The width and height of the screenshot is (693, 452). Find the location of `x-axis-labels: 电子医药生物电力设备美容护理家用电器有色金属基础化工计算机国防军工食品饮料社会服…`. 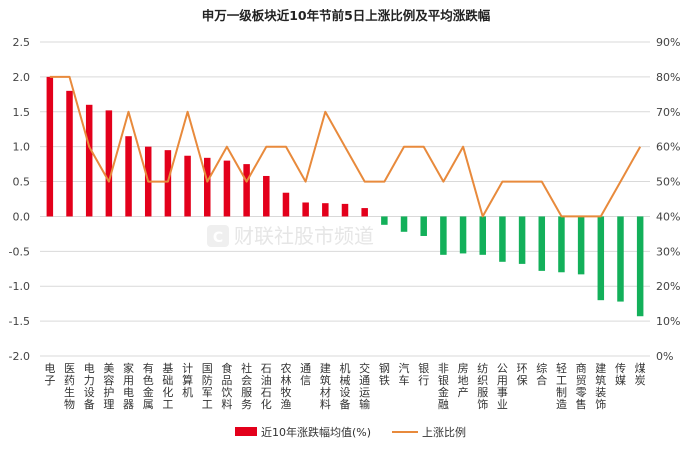

x-axis-labels: 电子医药生物电力设备美容护理家用电器有色金属基础化工计算机国防军工食品饮料社会服… is located at coordinates (344, 386).